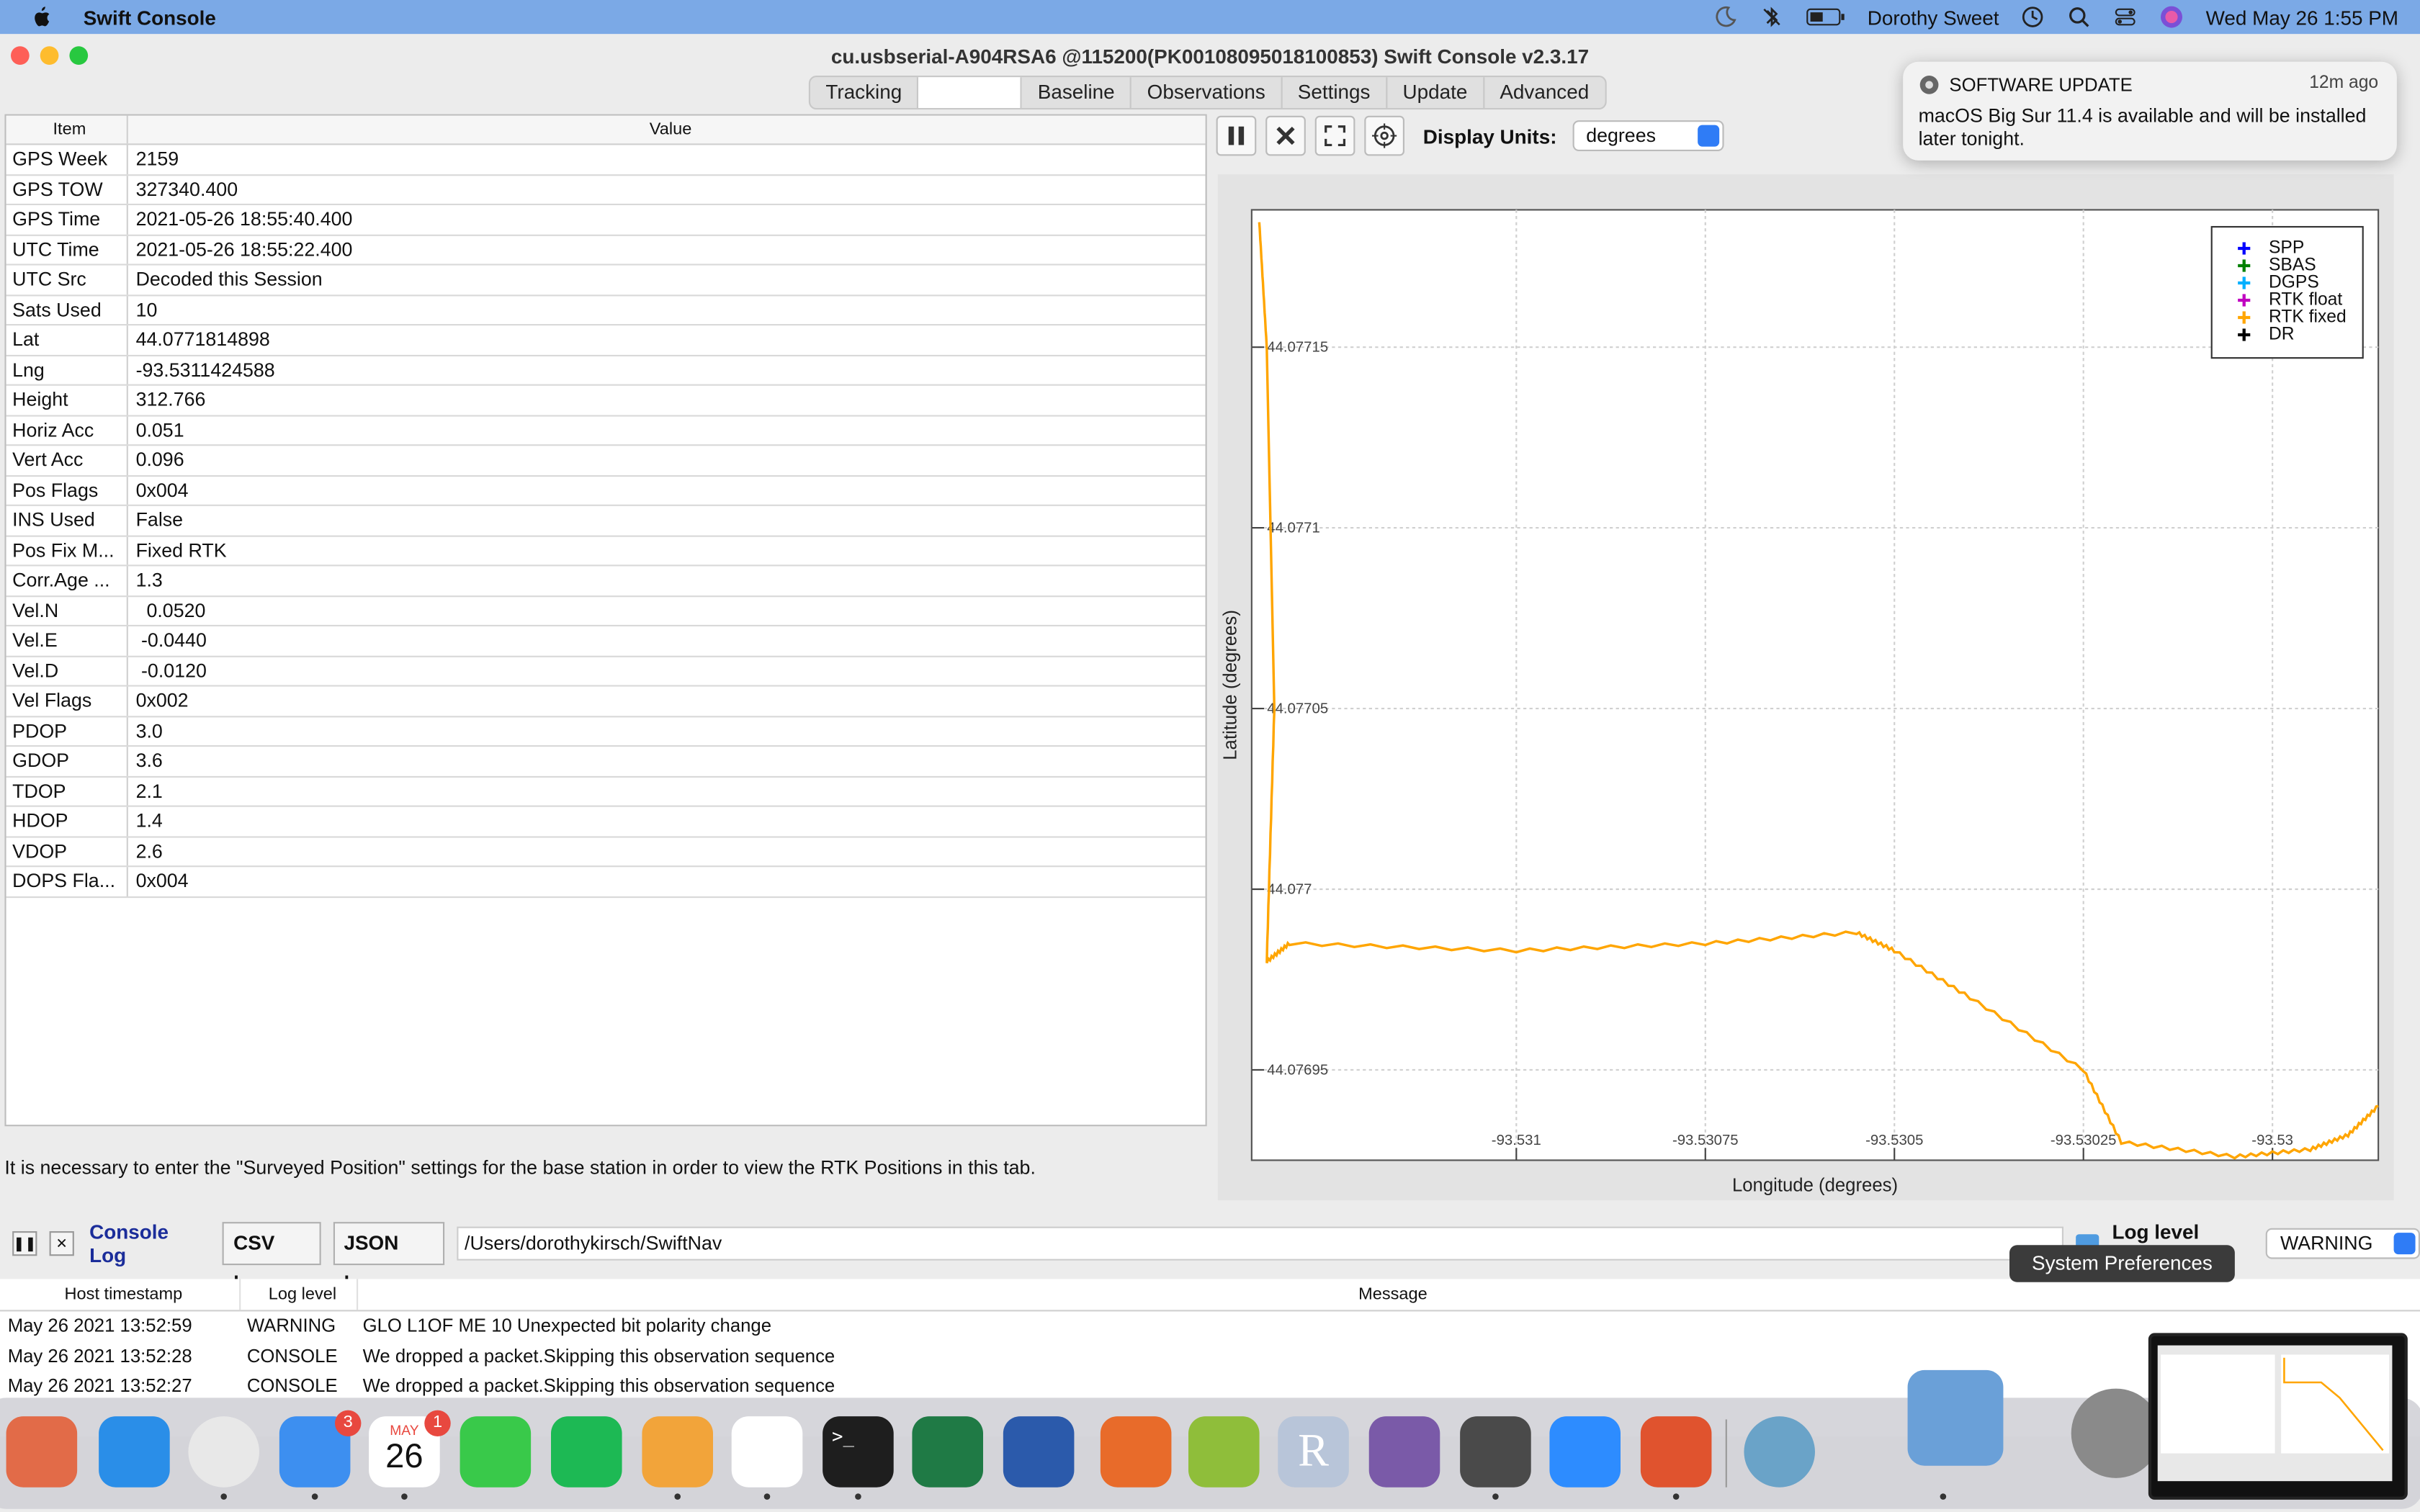 Image resolution: width=2420 pixels, height=1512 pixels. What do you see at coordinates (1384, 135) in the screenshot?
I see `center-on-position-button` at bounding box center [1384, 135].